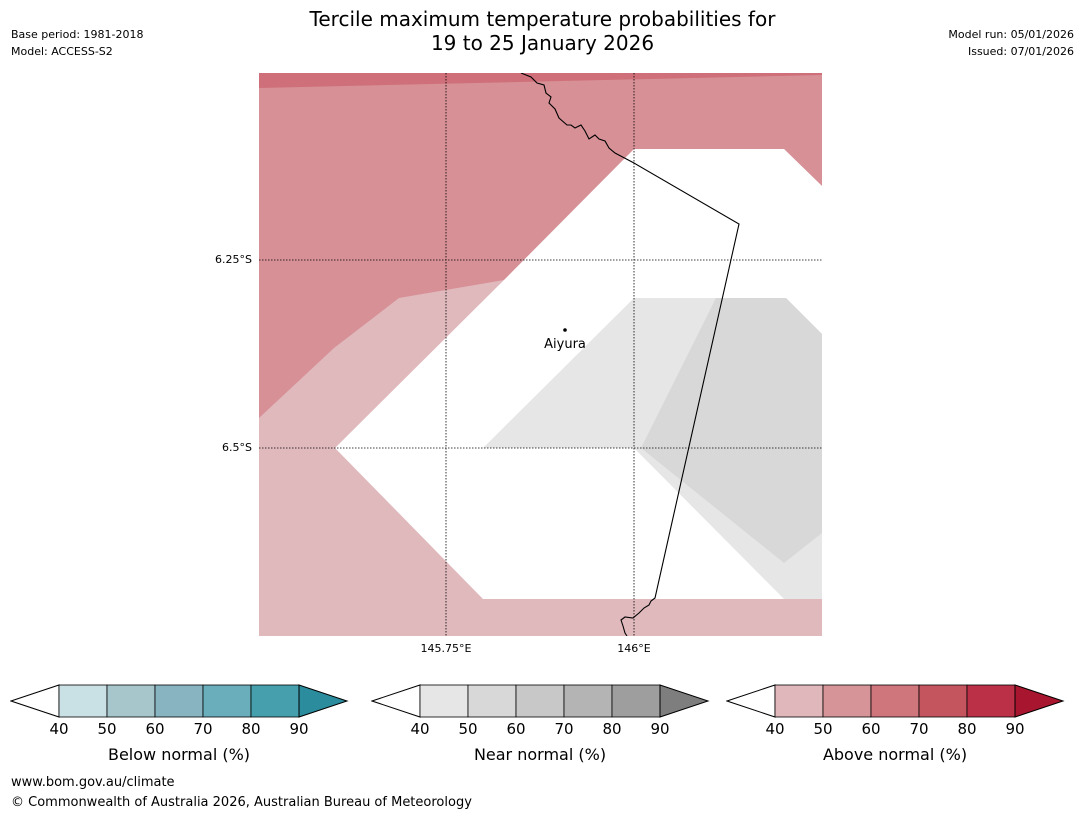 The height and width of the screenshot is (816, 1085). Describe the element at coordinates (233, 259) in the screenshot. I see `lat-label-6-25: 6.25°S` at that location.